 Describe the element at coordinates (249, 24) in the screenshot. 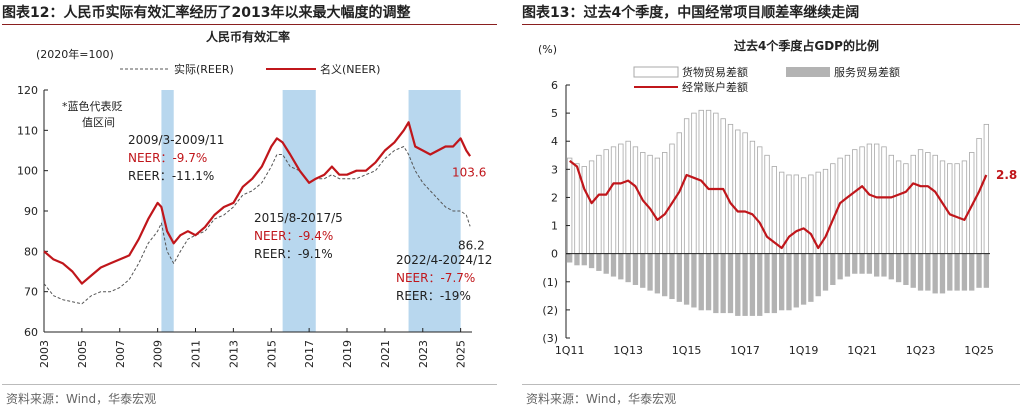

I see `left-title-rule` at that location.